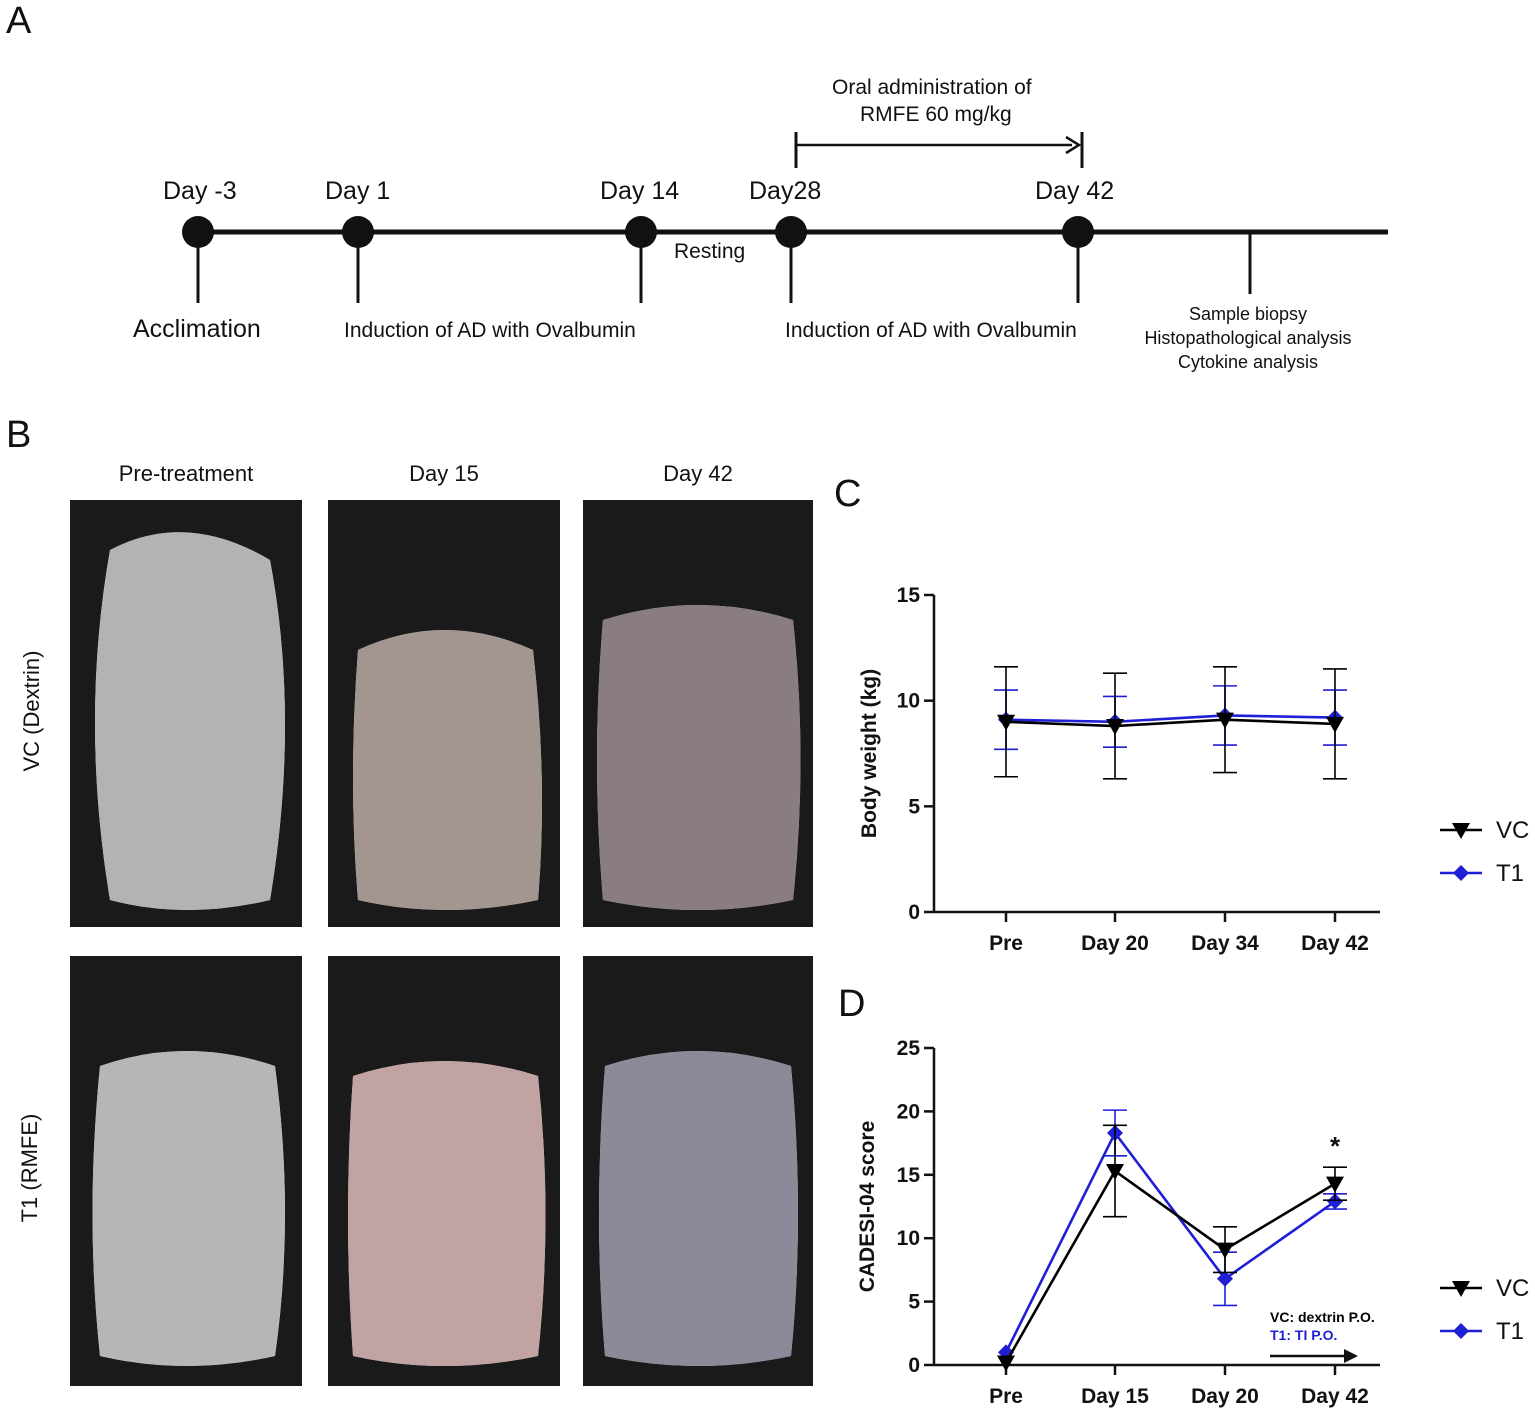  I want to click on day42-label: Day 42, so click(1075, 191).